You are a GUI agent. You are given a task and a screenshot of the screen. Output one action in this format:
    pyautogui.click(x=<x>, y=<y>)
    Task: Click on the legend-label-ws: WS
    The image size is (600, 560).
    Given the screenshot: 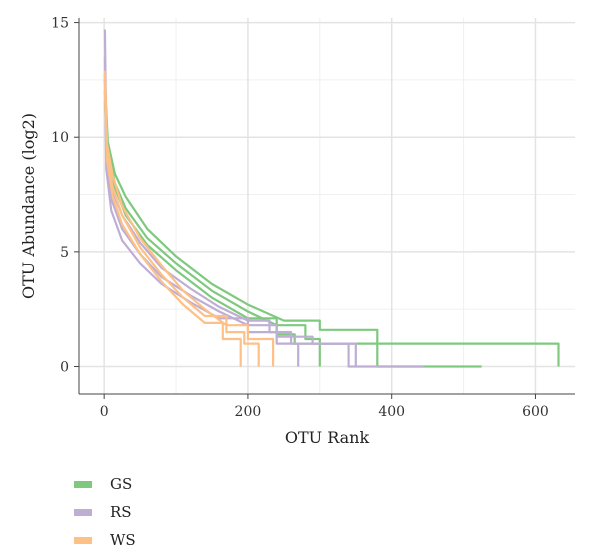 What is the action you would take?
    pyautogui.click(x=123, y=540)
    